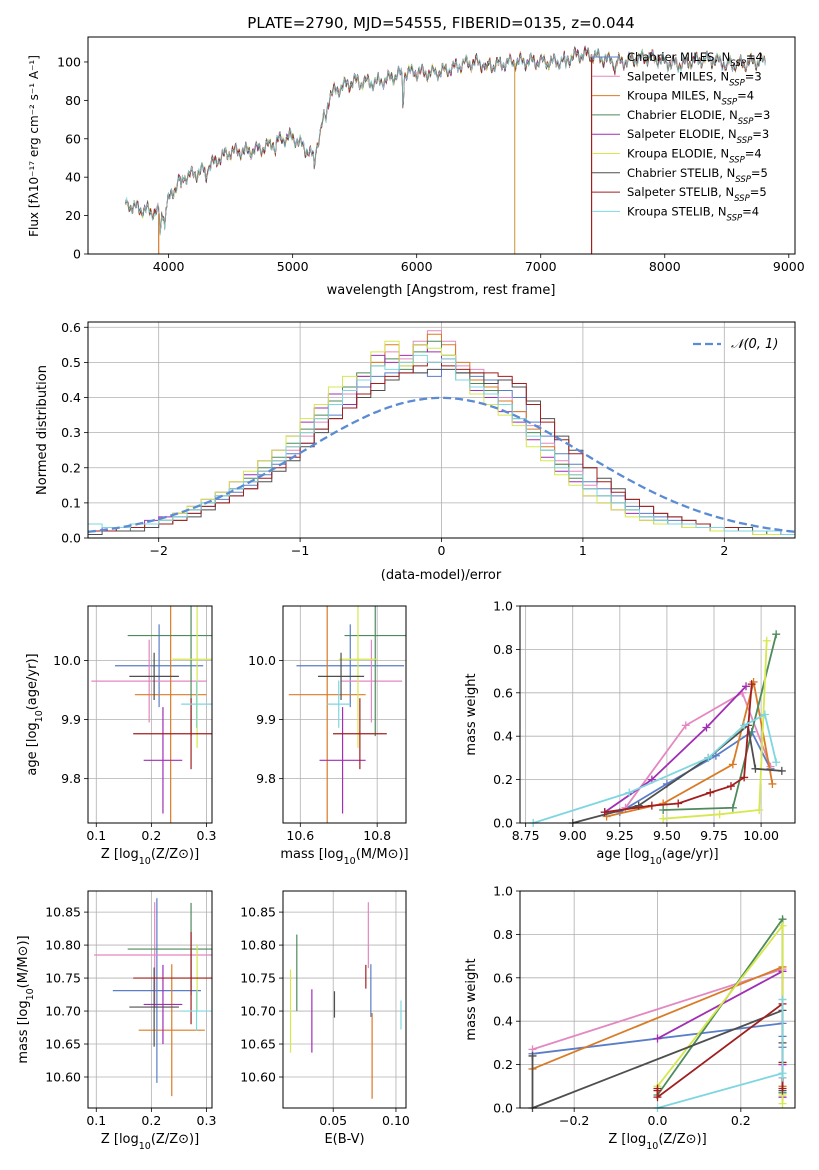 This screenshot has width=819, height=1170. What do you see at coordinates (714, 835) in the screenshot?
I see `weight_vs_age-xtick-label-4: 9.75` at bounding box center [714, 835].